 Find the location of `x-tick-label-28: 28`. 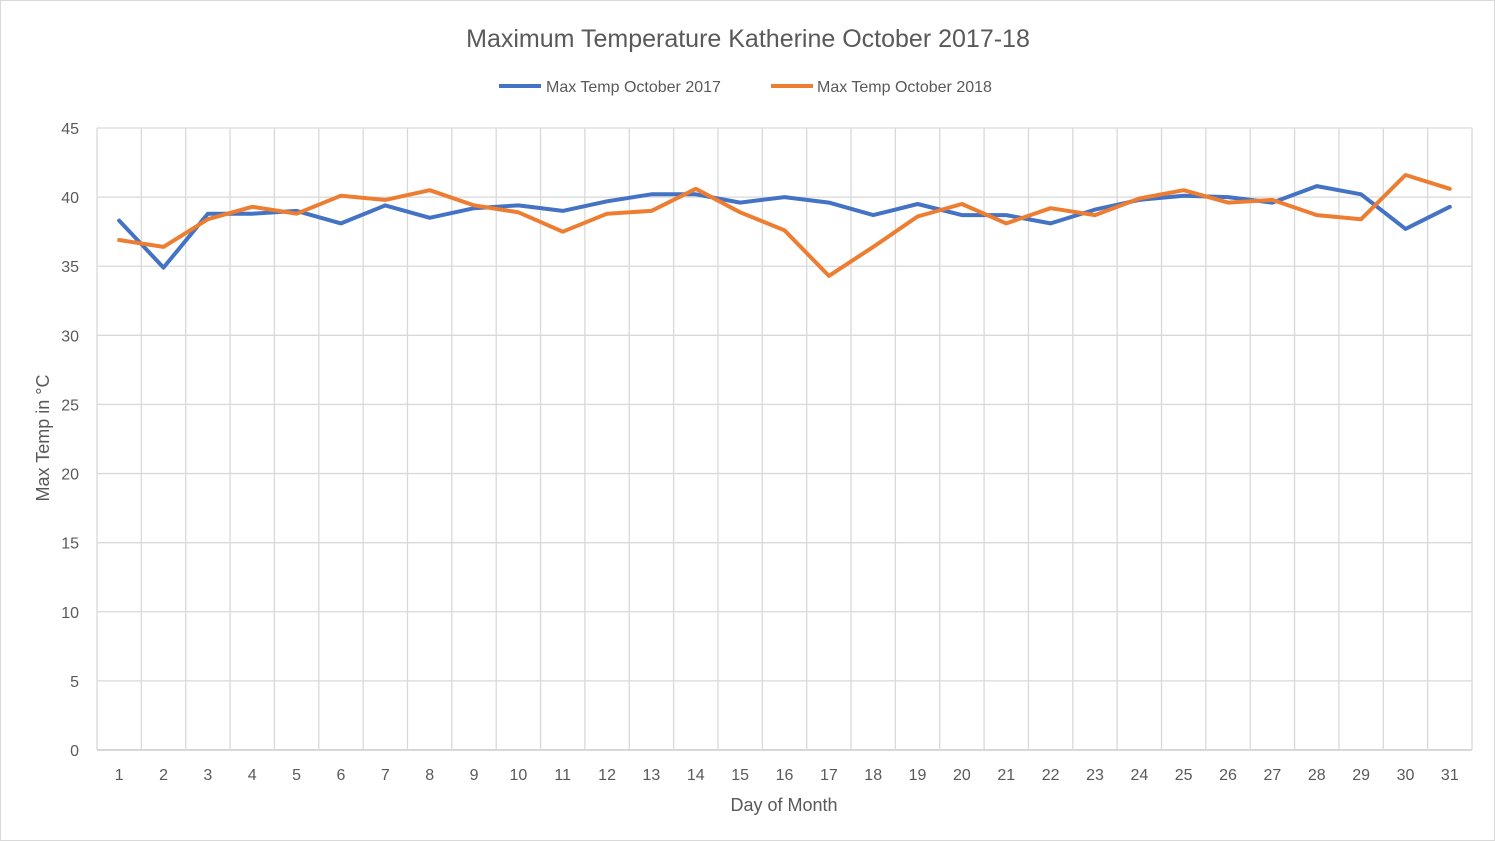

x-tick-label-28: 28 is located at coordinates (1317, 775).